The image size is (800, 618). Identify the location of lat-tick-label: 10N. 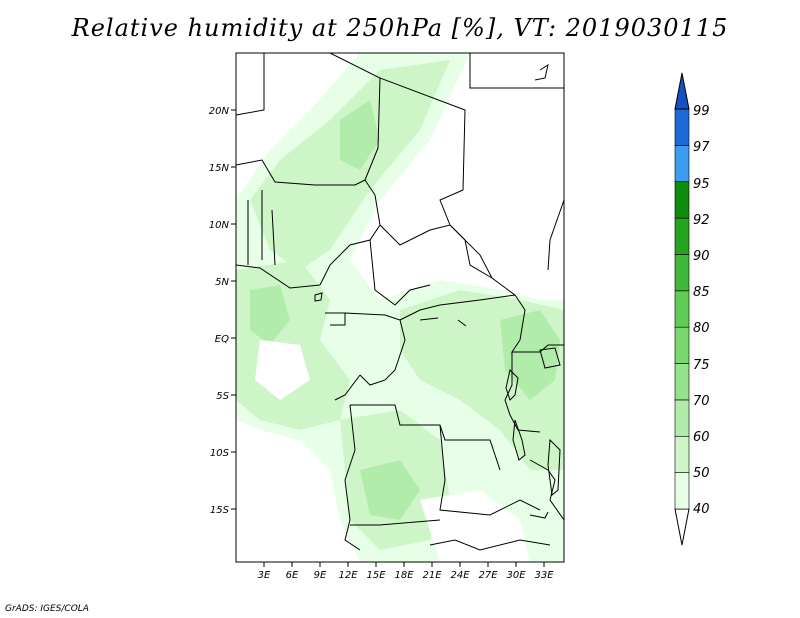
(219, 225).